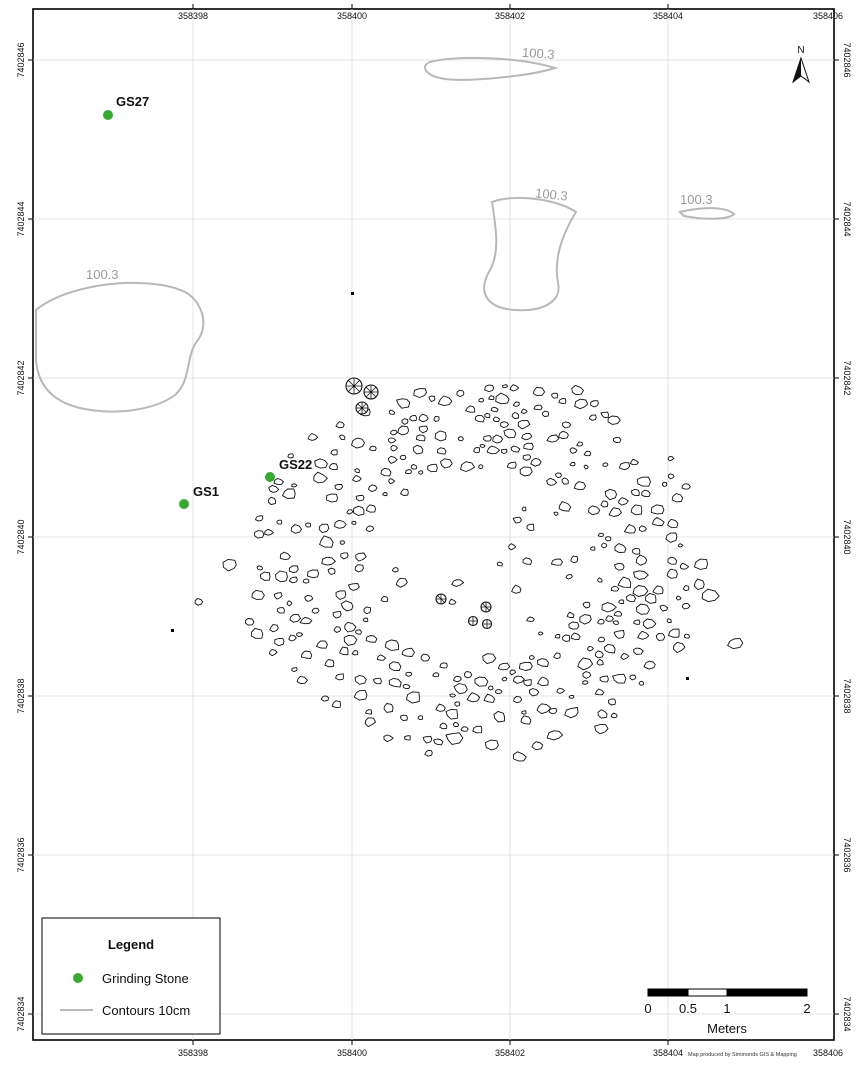 The width and height of the screenshot is (856, 1065). I want to click on y-tick-label: 7402846, so click(847, 59).